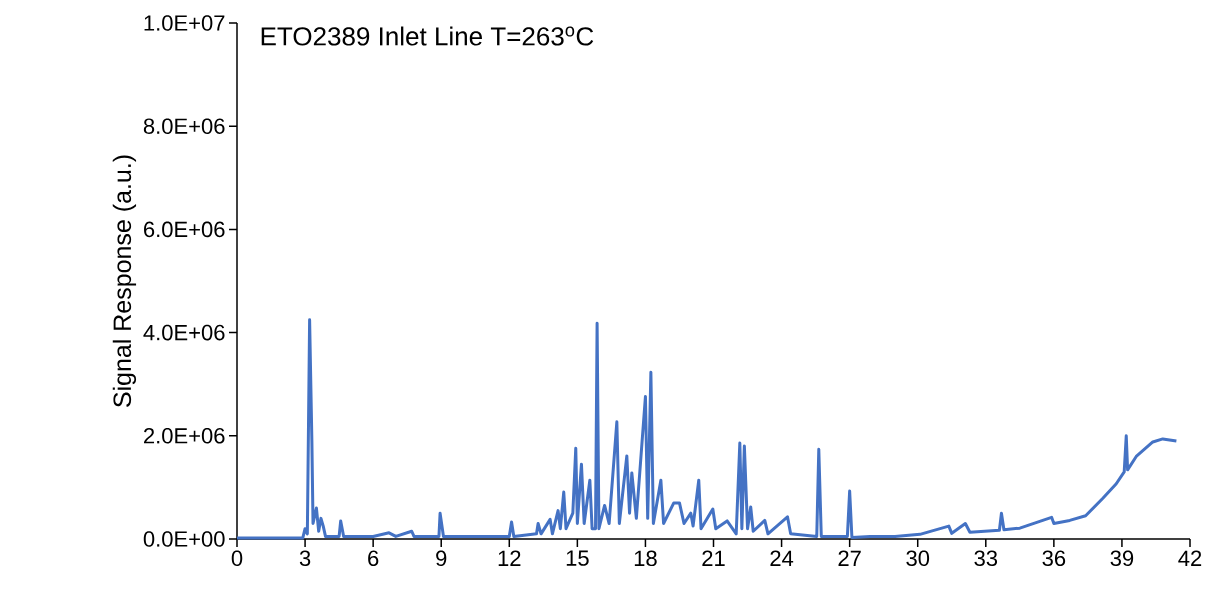 This screenshot has height=605, width=1218. What do you see at coordinates (782, 558) in the screenshot?
I see `x-tick-label: 24` at bounding box center [782, 558].